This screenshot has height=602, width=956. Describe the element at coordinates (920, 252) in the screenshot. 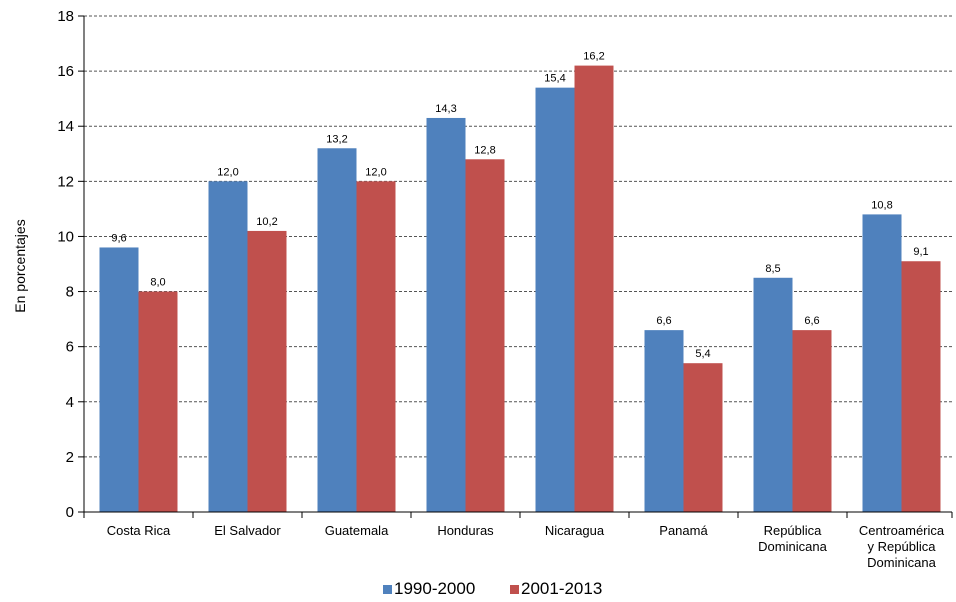

I see `data-label: 9,1` at that location.